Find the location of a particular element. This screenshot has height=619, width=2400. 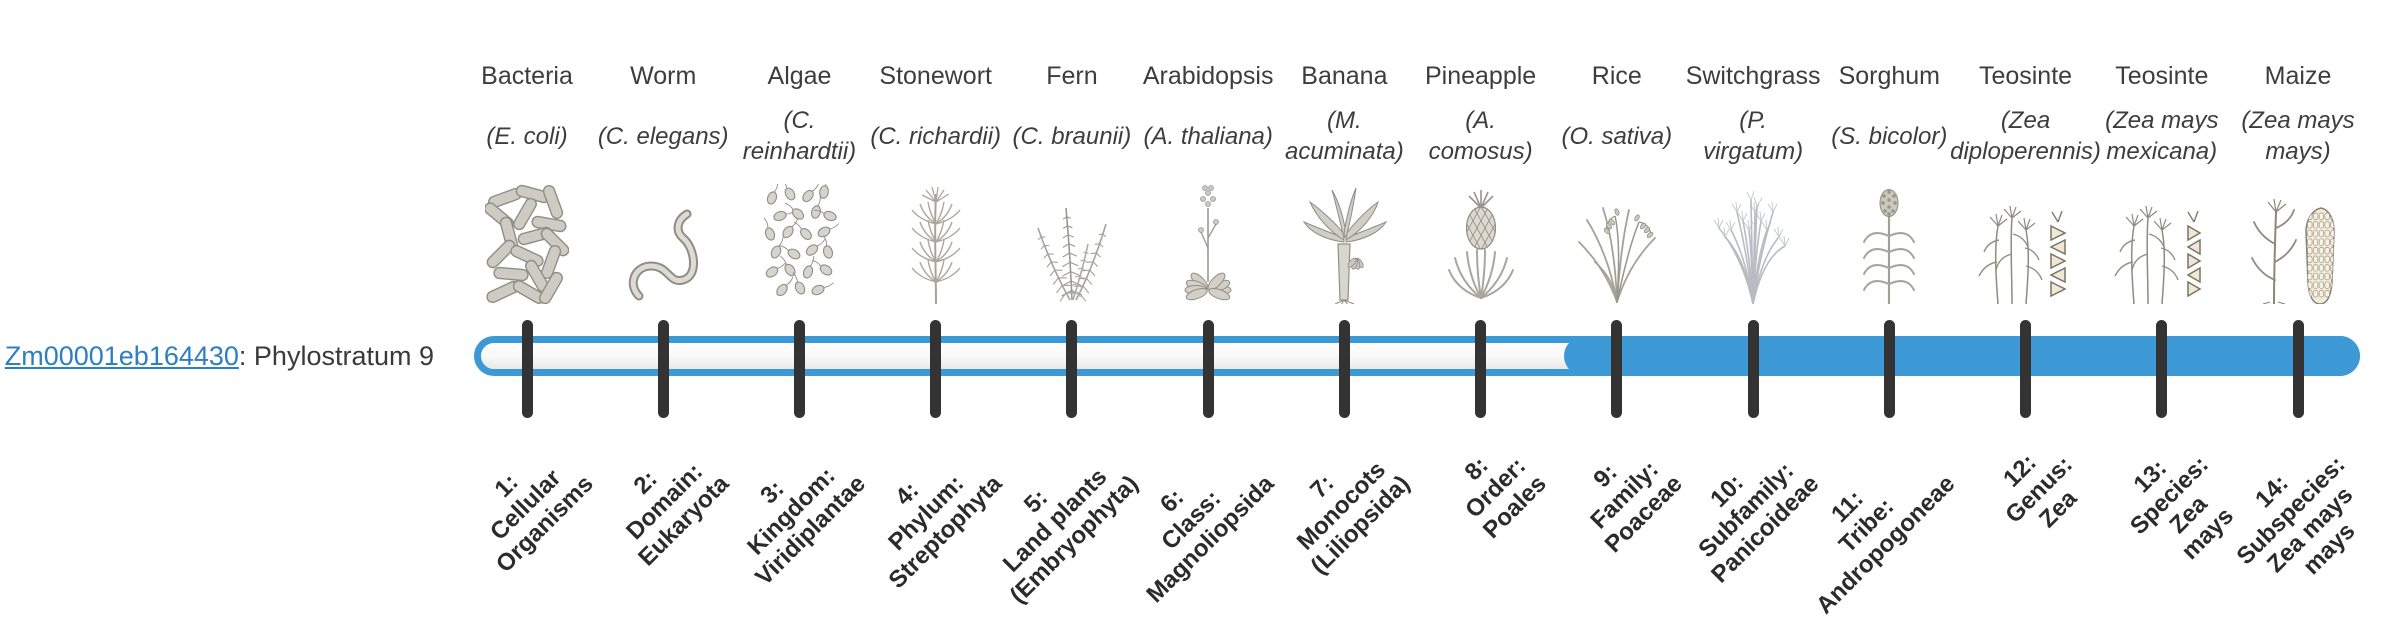

fern-icon is located at coordinates (1072, 238).